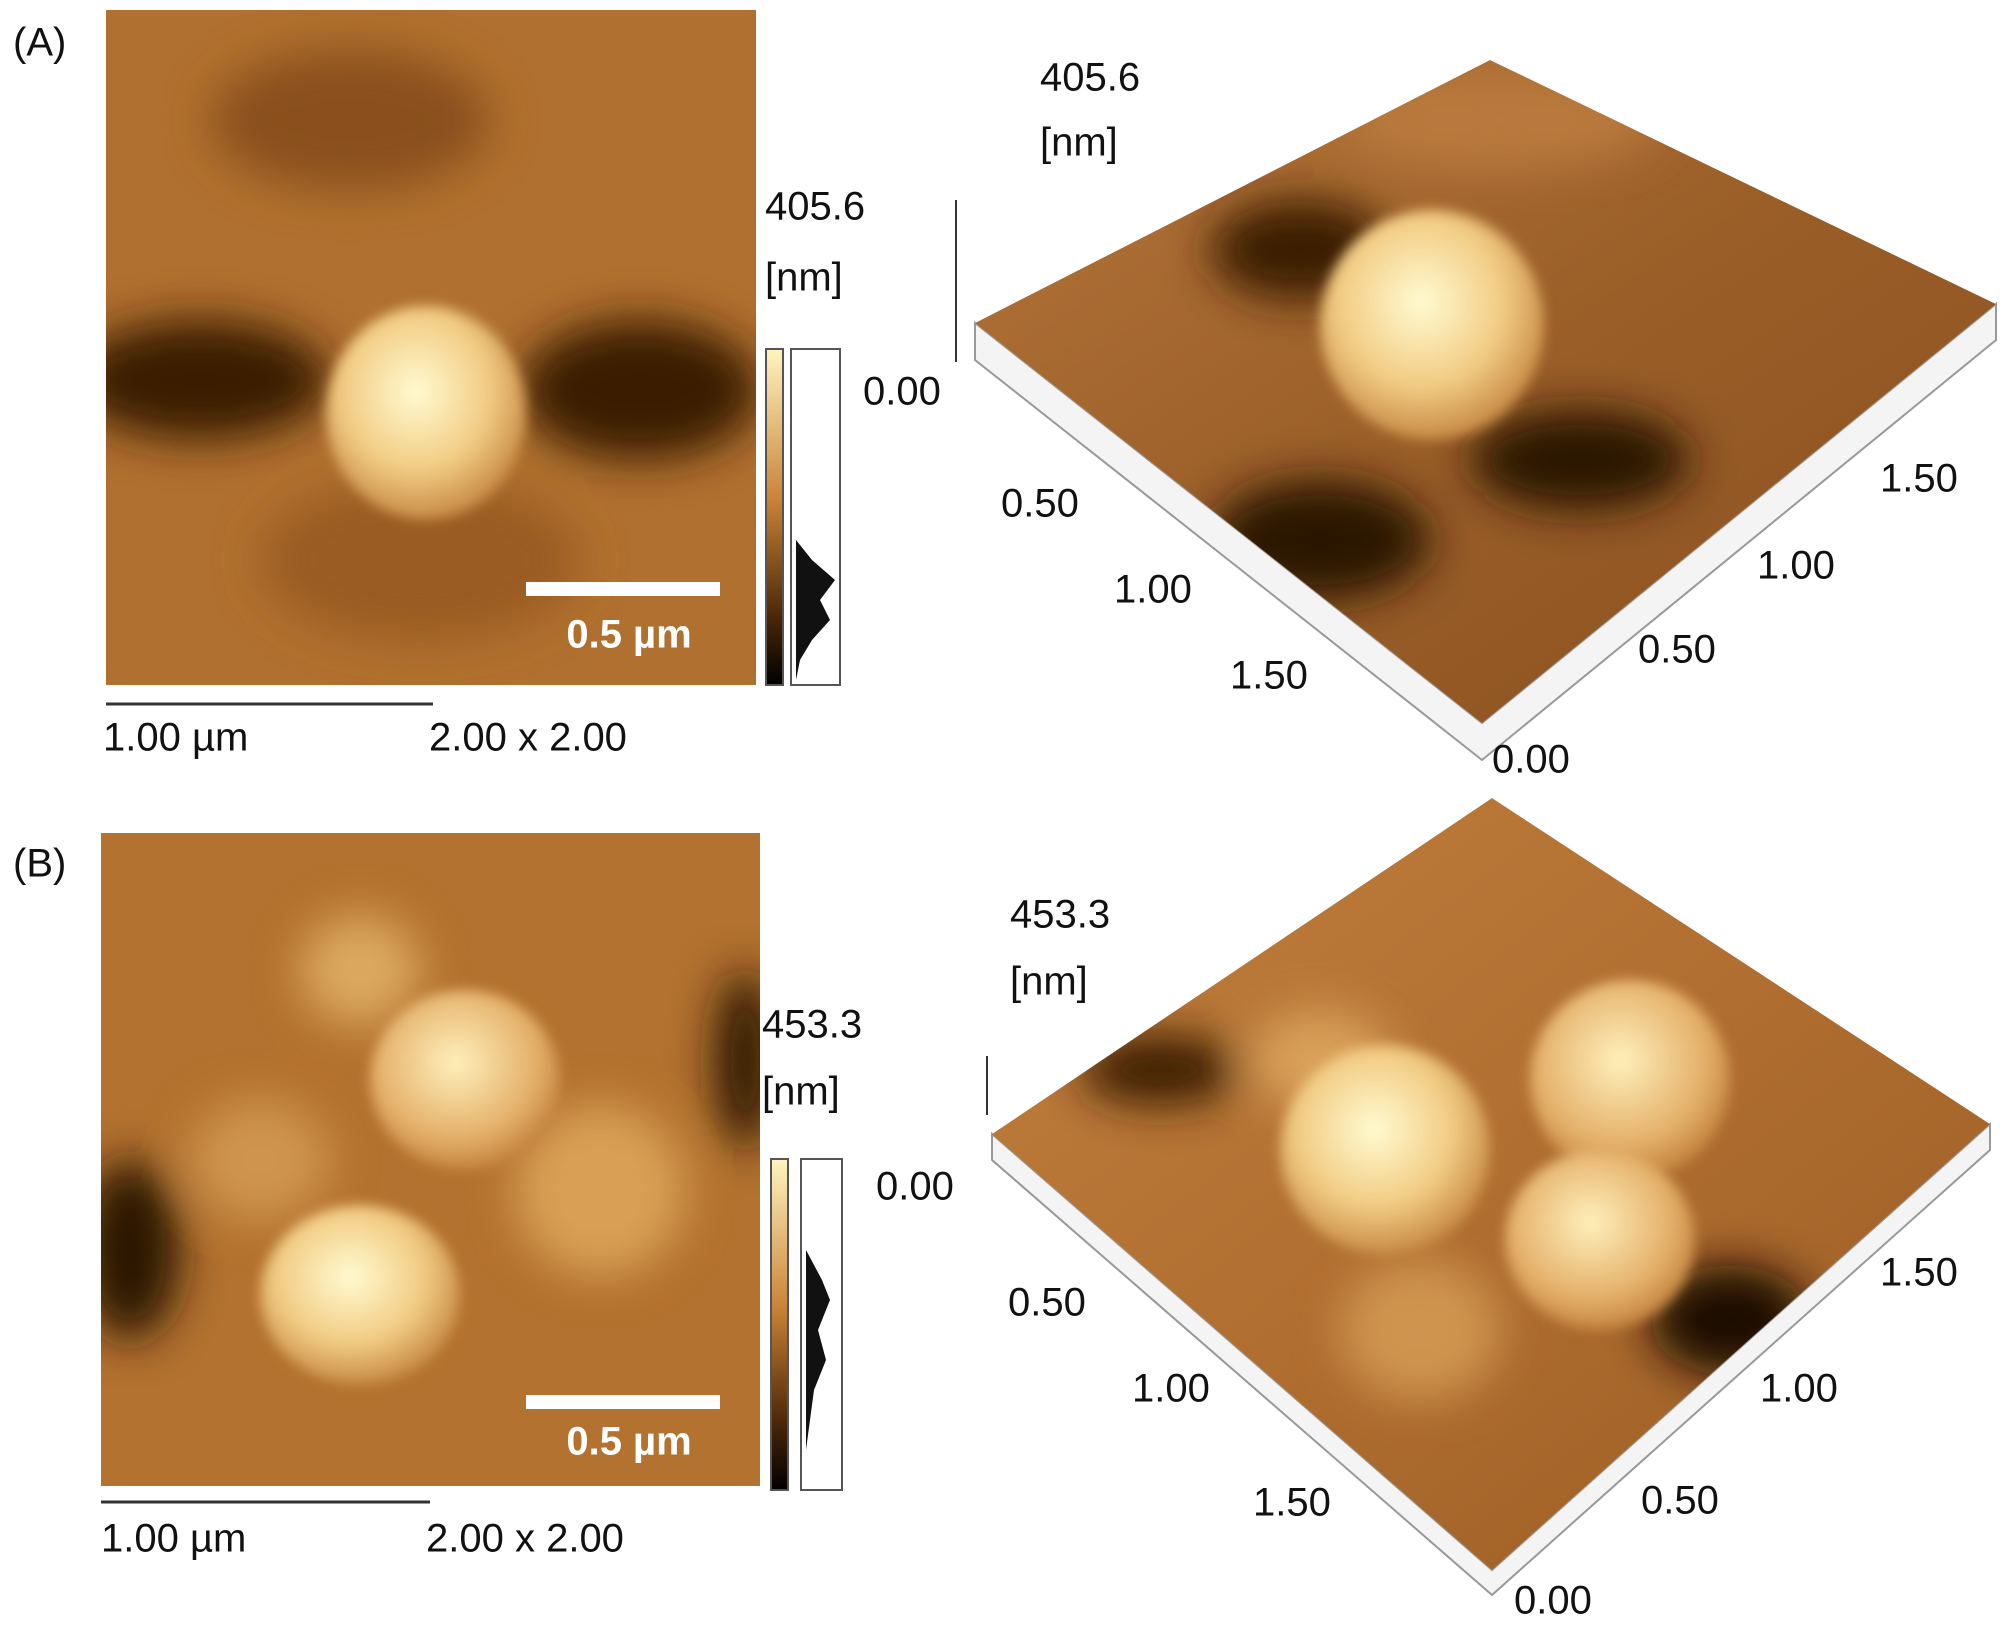 The image size is (2015, 1629). I want to click on z-max: 453.3, so click(1060, 915).